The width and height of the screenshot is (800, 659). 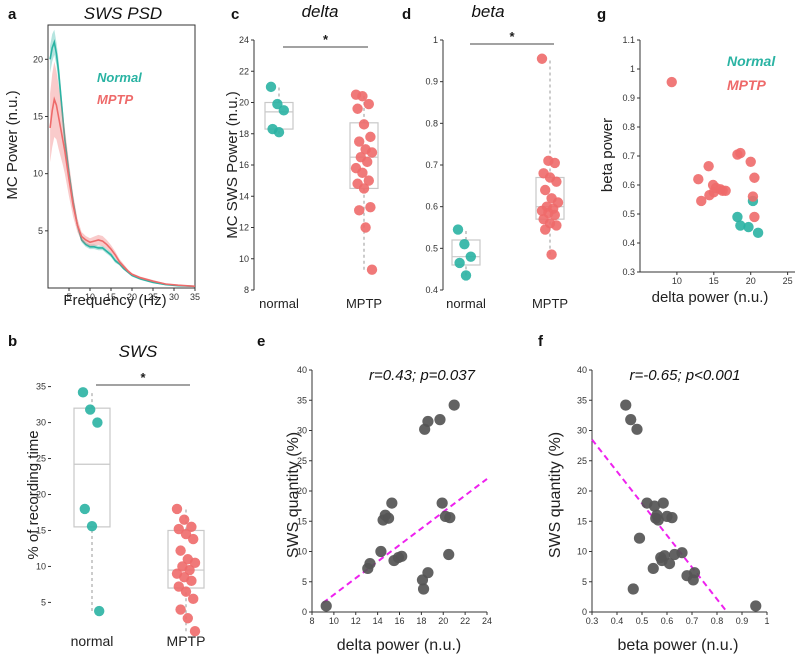 What do you see at coordinates (751, 281) in the screenshot?
I see `panel-g-xtick-label: 20` at bounding box center [751, 281].